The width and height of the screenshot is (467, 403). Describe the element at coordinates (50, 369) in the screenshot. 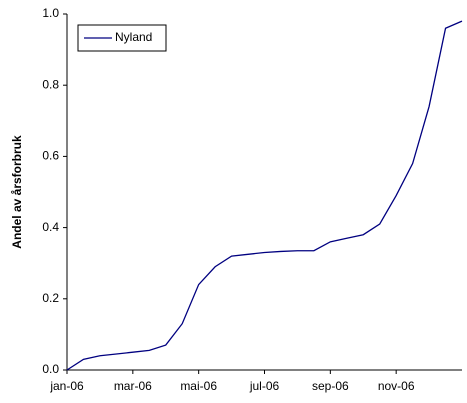

I see `y-tick-label: 0.0` at that location.